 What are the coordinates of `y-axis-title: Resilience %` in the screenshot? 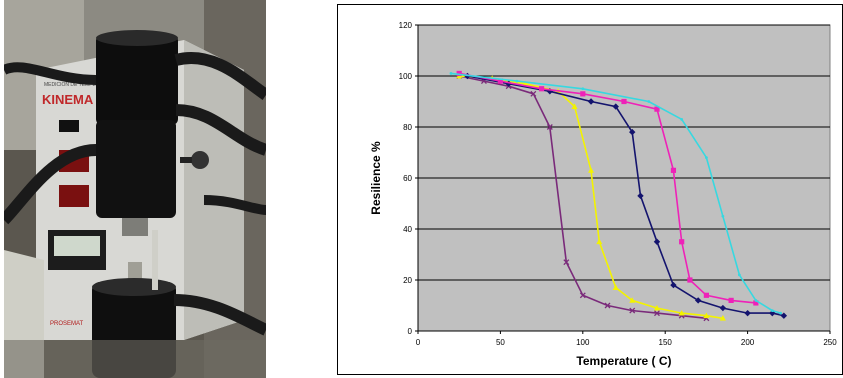 It's located at (376, 178).